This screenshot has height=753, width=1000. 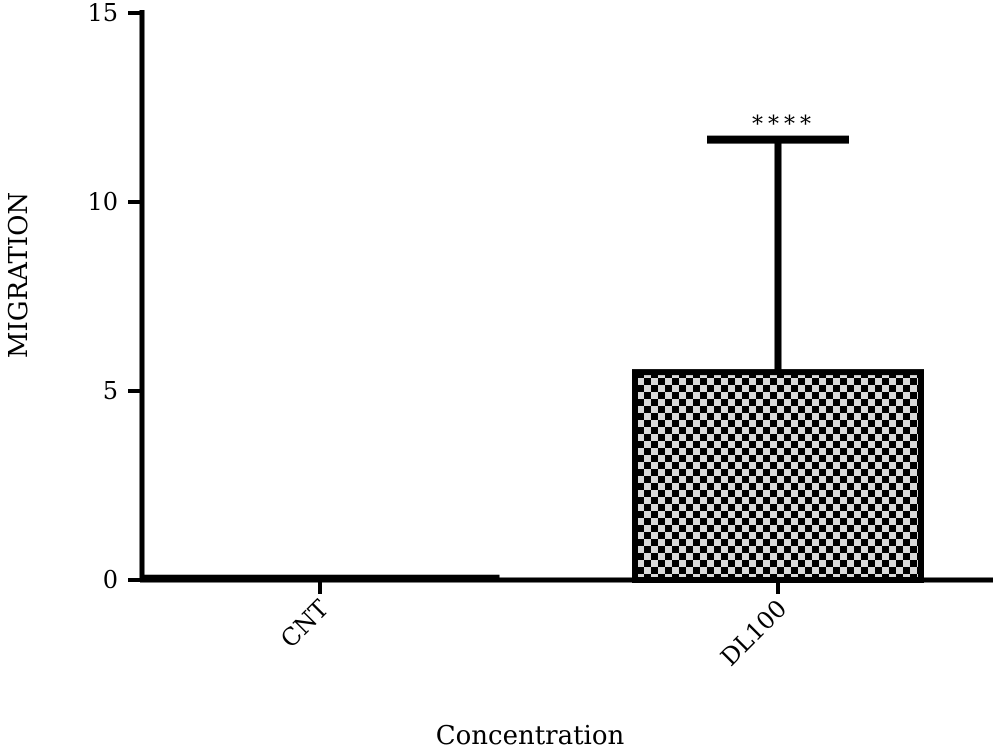 What do you see at coordinates (102, 202) in the screenshot?
I see `y-tick-label: 10` at bounding box center [102, 202].